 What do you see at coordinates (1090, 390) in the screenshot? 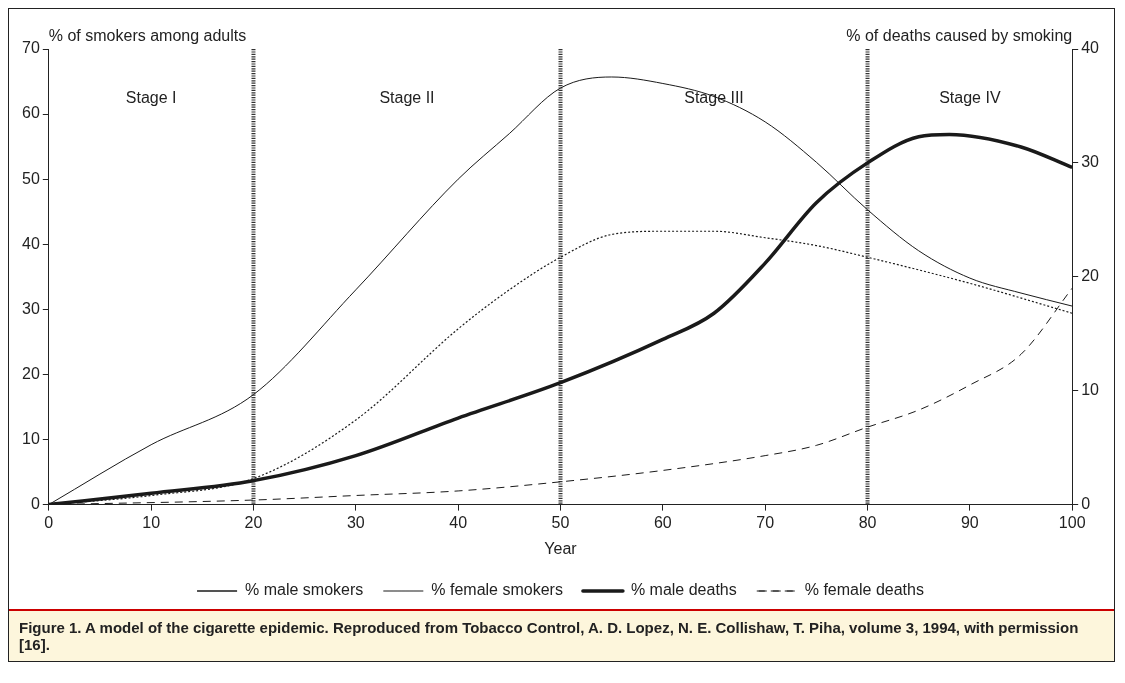
I see `y2-tick-label: 10` at bounding box center [1090, 390].